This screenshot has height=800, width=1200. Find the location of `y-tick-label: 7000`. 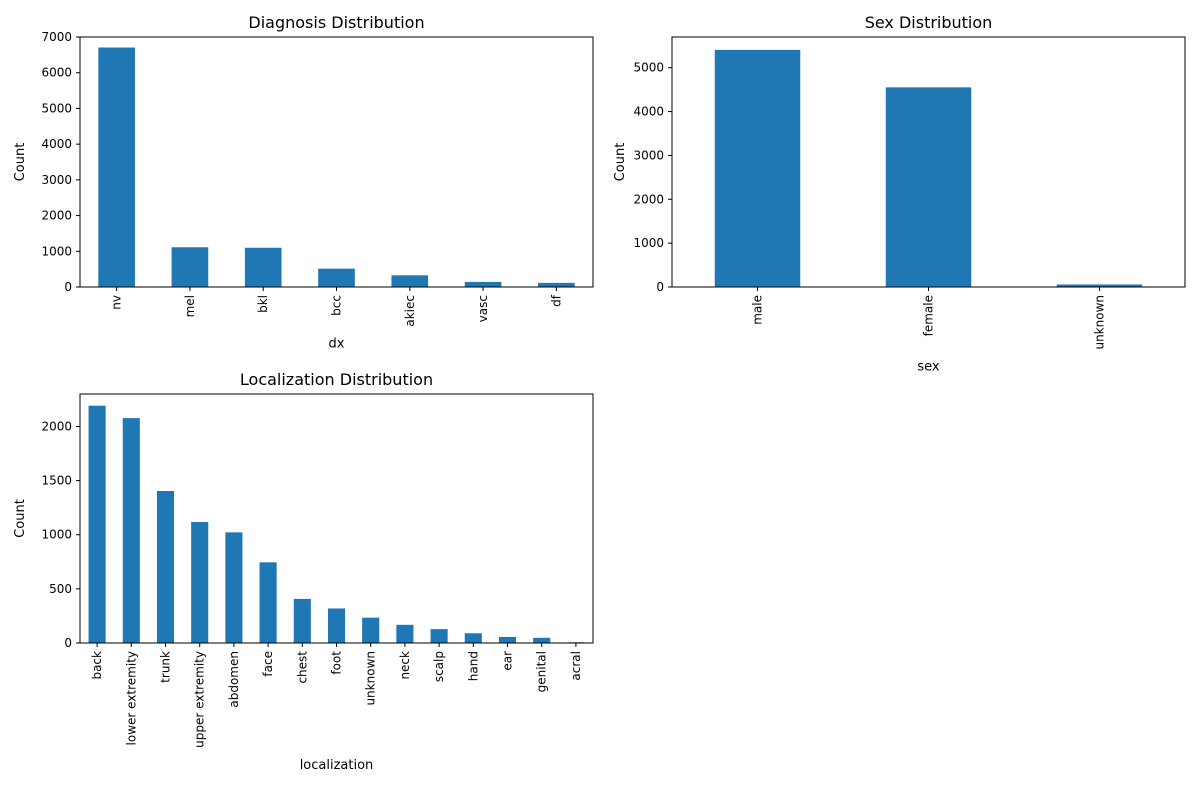

y-tick-label: 7000 is located at coordinates (56, 37).